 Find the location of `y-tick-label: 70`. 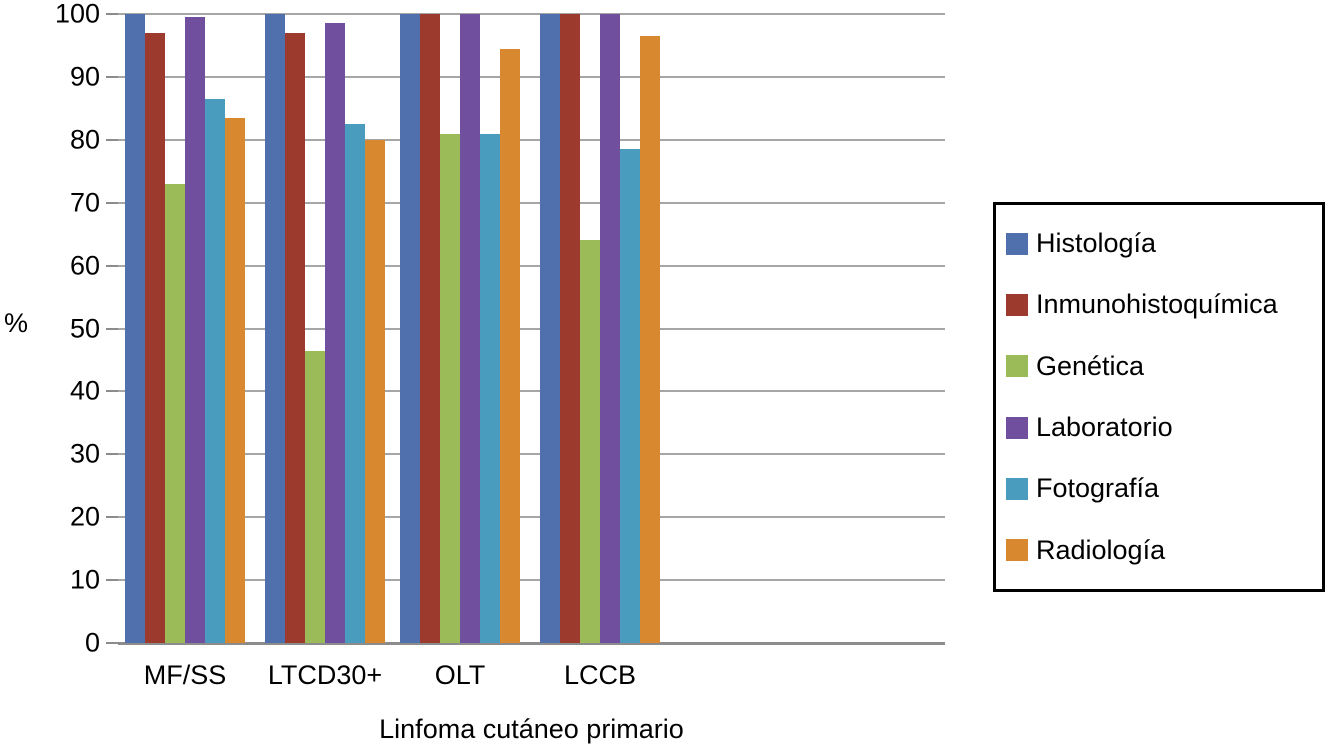

y-tick-label: 70 is located at coordinates (84, 202).